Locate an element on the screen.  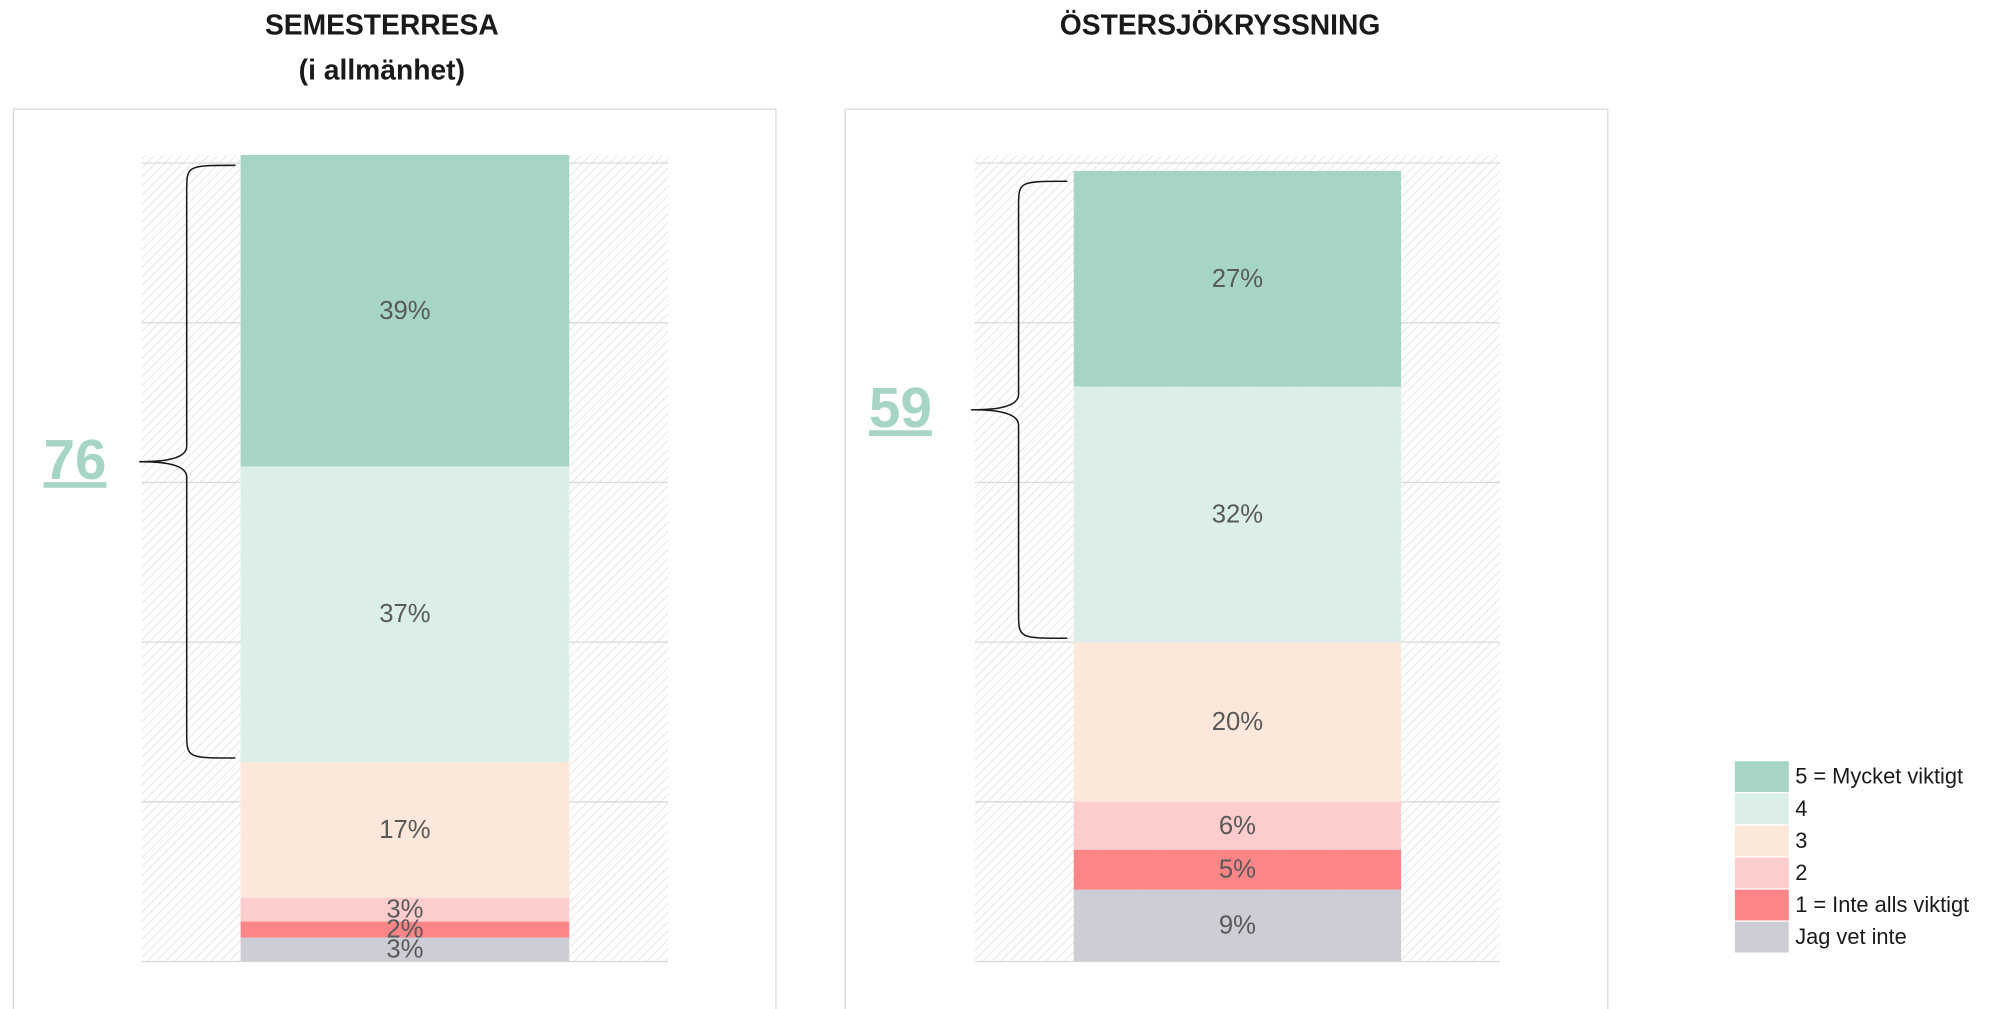
value-label: 37% is located at coordinates (404, 614).